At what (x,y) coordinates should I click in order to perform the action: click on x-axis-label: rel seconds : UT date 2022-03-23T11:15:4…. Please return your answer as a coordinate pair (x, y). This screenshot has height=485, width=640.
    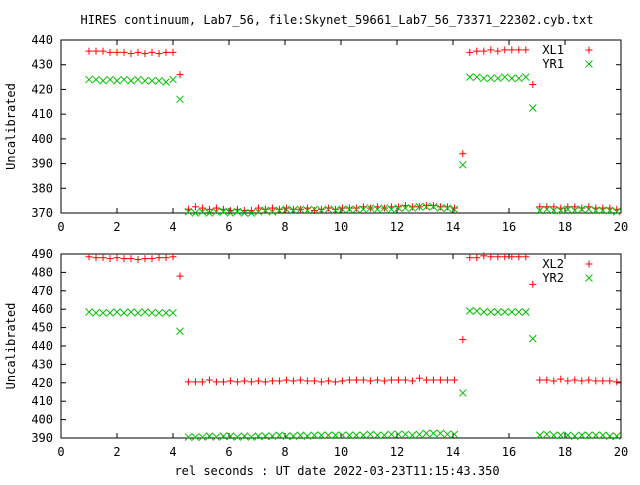
    Looking at the image, I should click on (336, 471).